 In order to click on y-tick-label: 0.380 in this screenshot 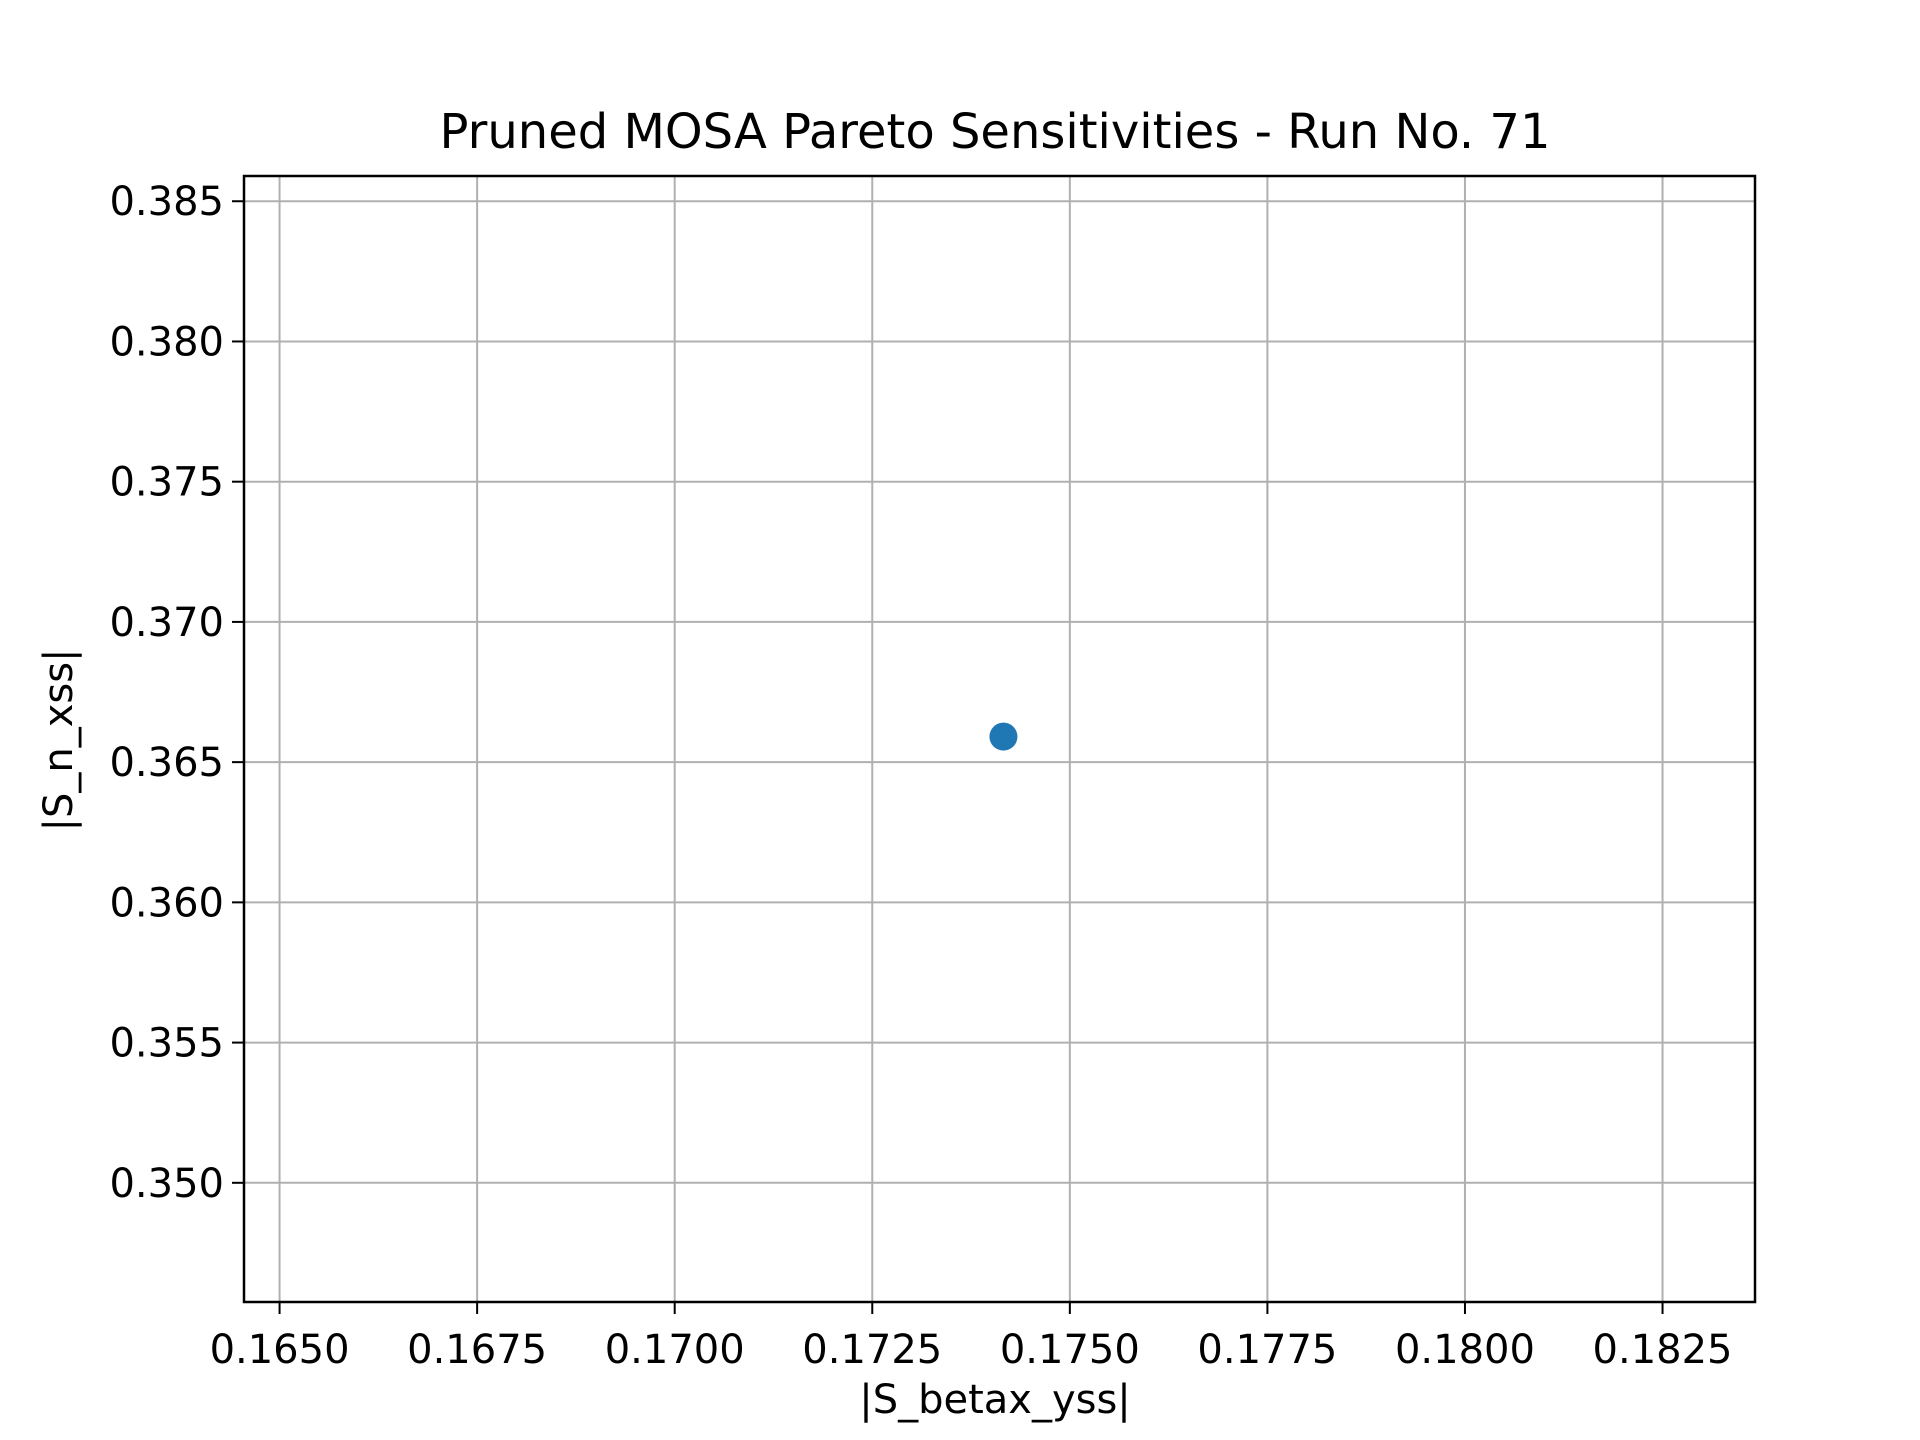, I will do `click(166, 342)`.